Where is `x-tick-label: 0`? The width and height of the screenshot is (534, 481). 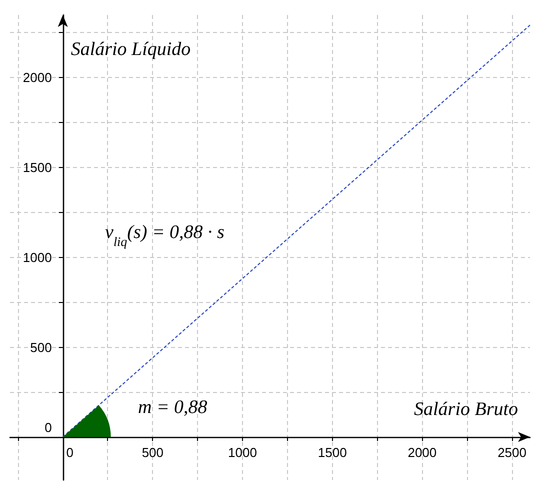 x-tick-label: 0 is located at coordinates (70, 452).